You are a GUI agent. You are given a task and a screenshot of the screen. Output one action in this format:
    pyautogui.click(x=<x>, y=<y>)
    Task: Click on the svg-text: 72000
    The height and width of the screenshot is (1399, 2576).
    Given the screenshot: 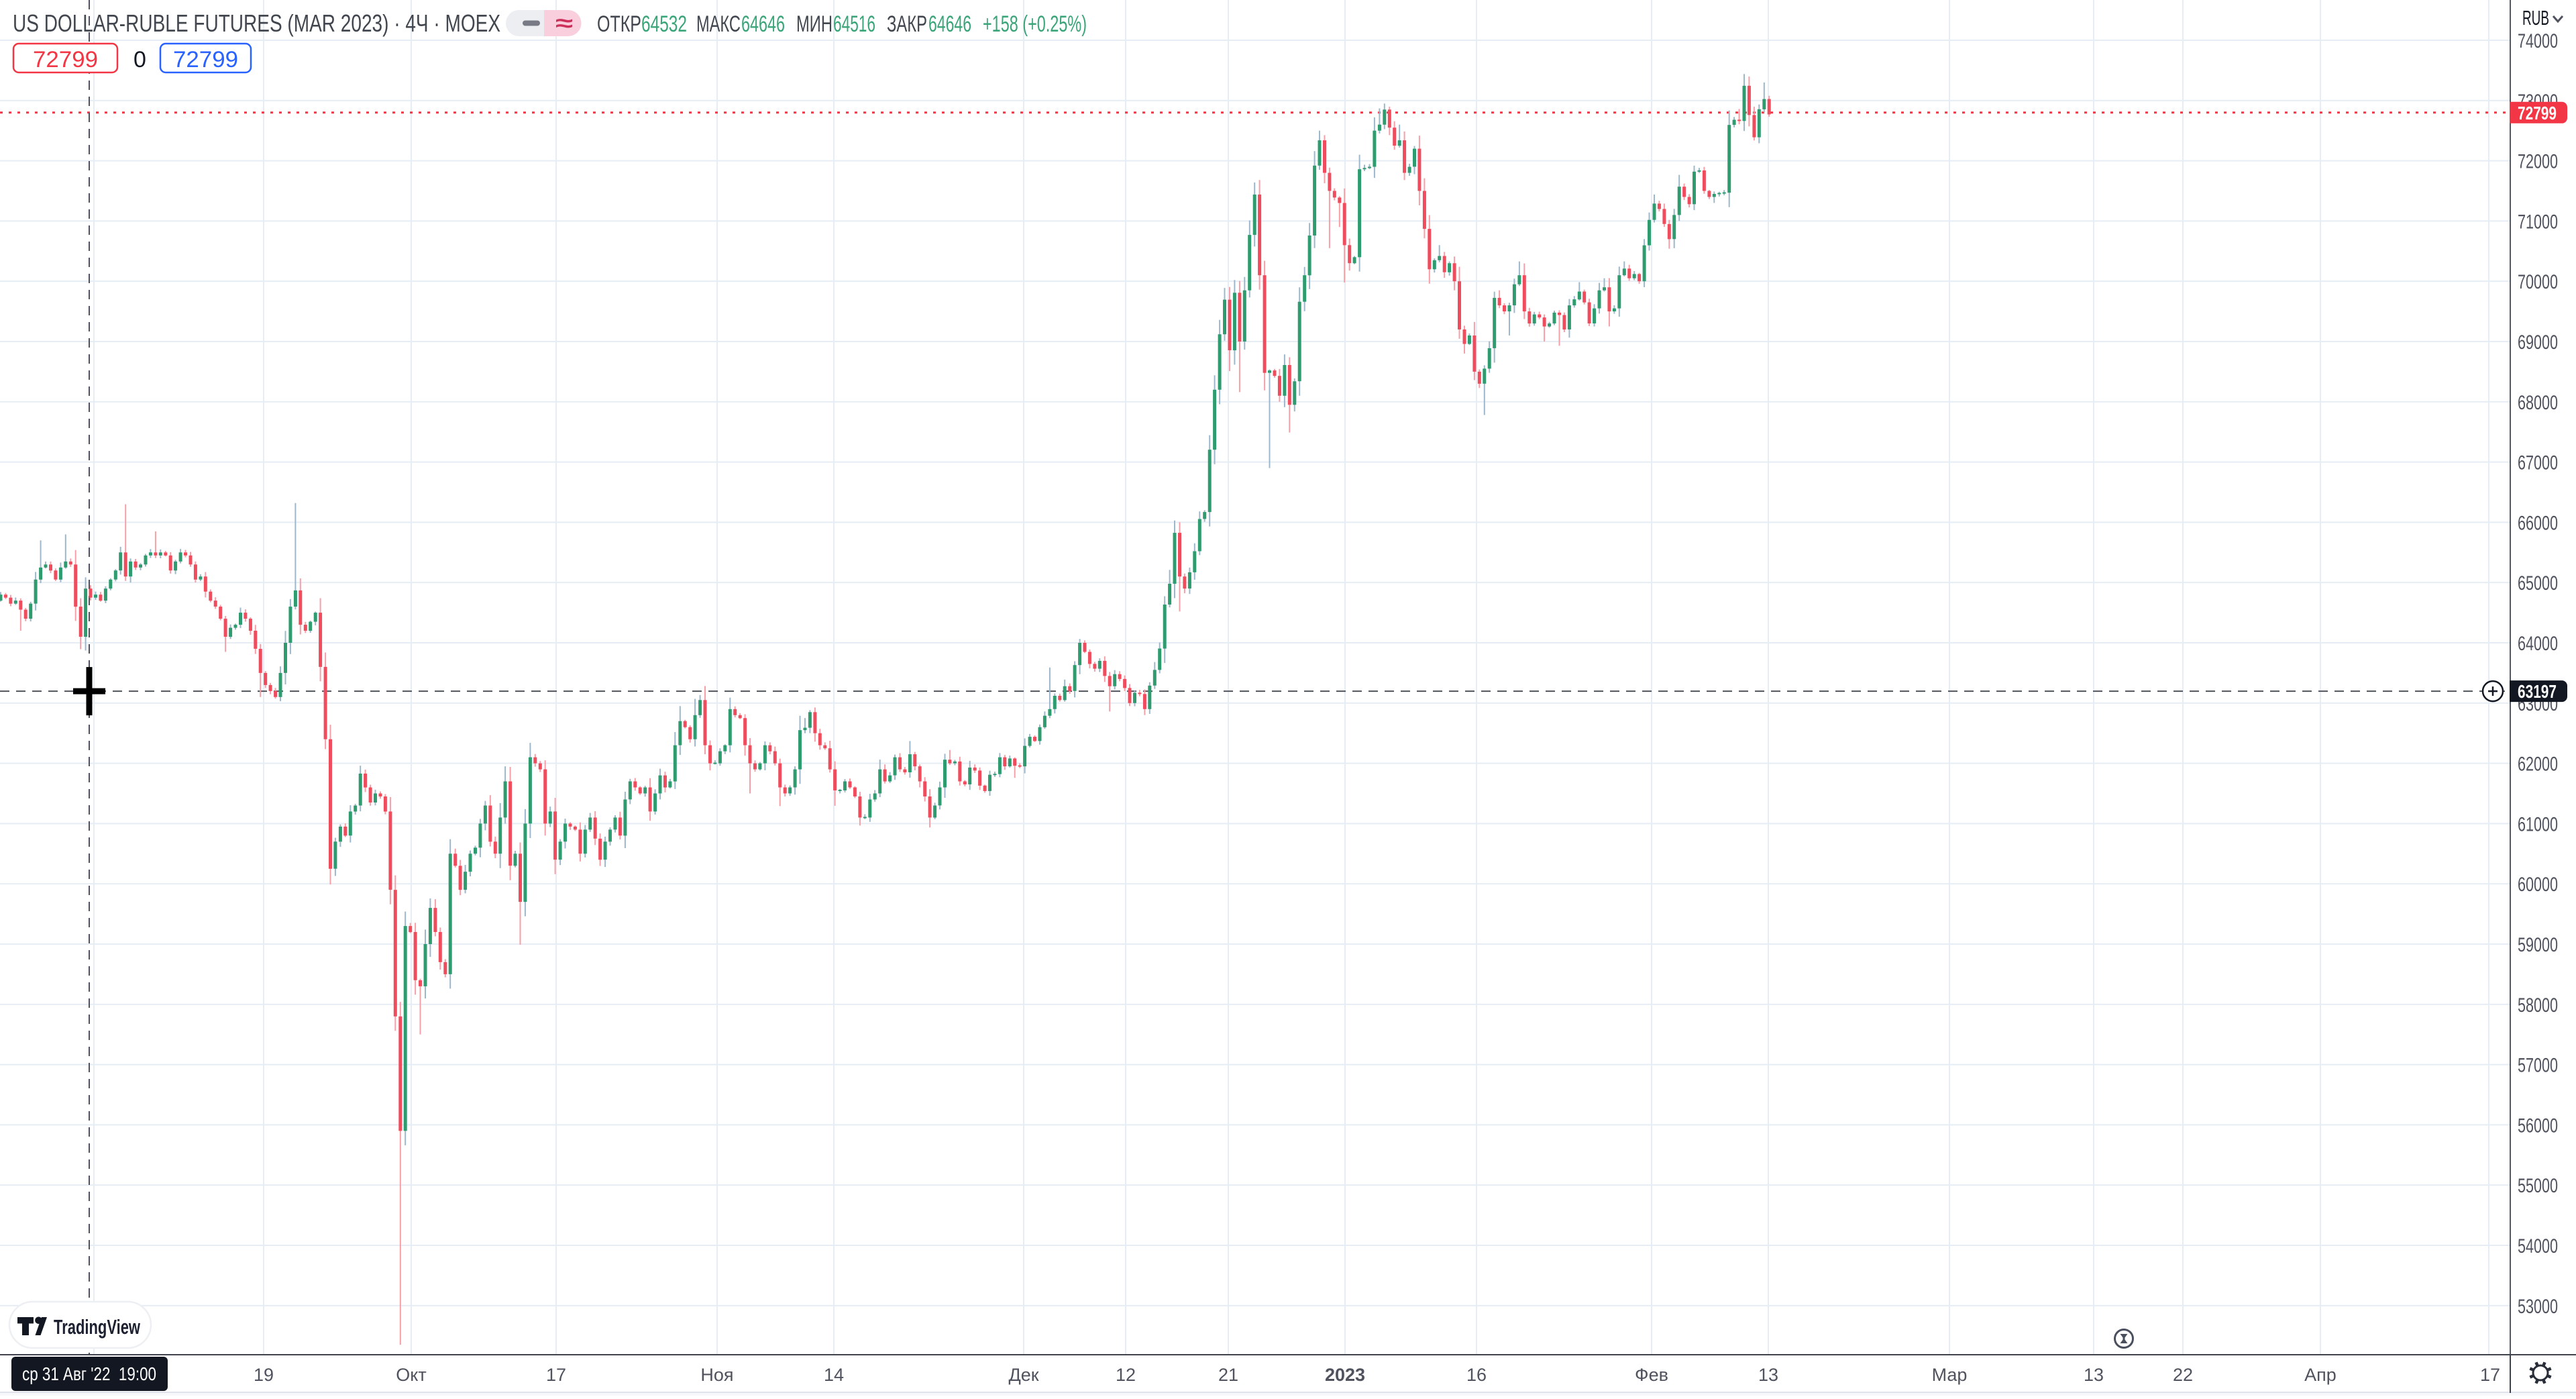 What is the action you would take?
    pyautogui.click(x=2538, y=162)
    